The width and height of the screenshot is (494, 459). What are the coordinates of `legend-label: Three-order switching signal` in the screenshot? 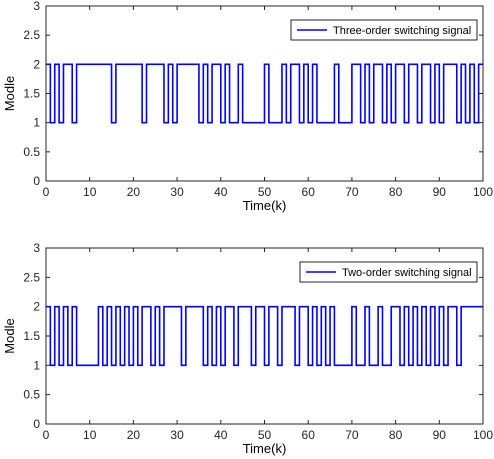 It's located at (402, 31).